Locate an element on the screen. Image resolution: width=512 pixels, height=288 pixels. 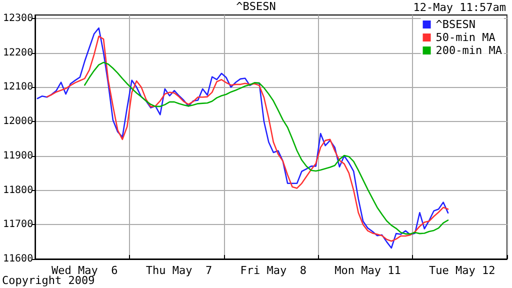
y-tick-label: 12300 is located at coordinates (18, 18).